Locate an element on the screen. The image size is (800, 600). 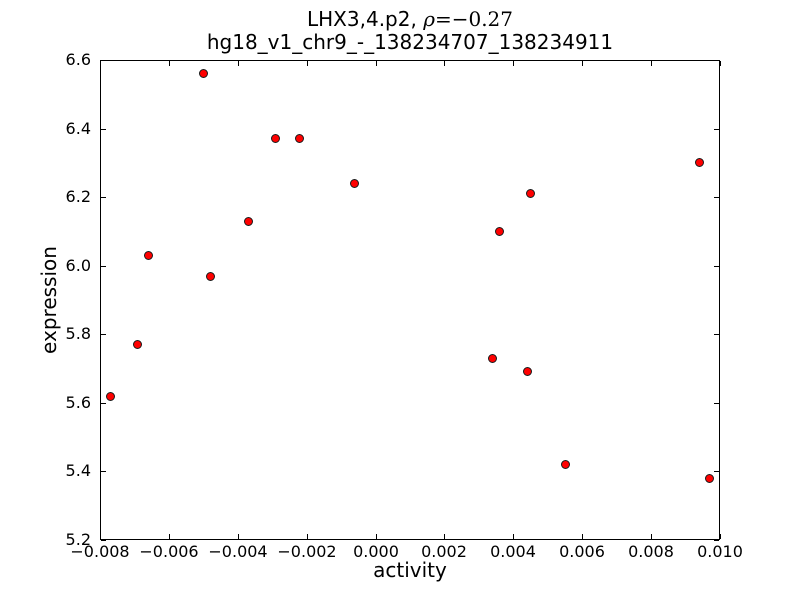
title-rho-symbol: ρ is located at coordinates (429, 19).